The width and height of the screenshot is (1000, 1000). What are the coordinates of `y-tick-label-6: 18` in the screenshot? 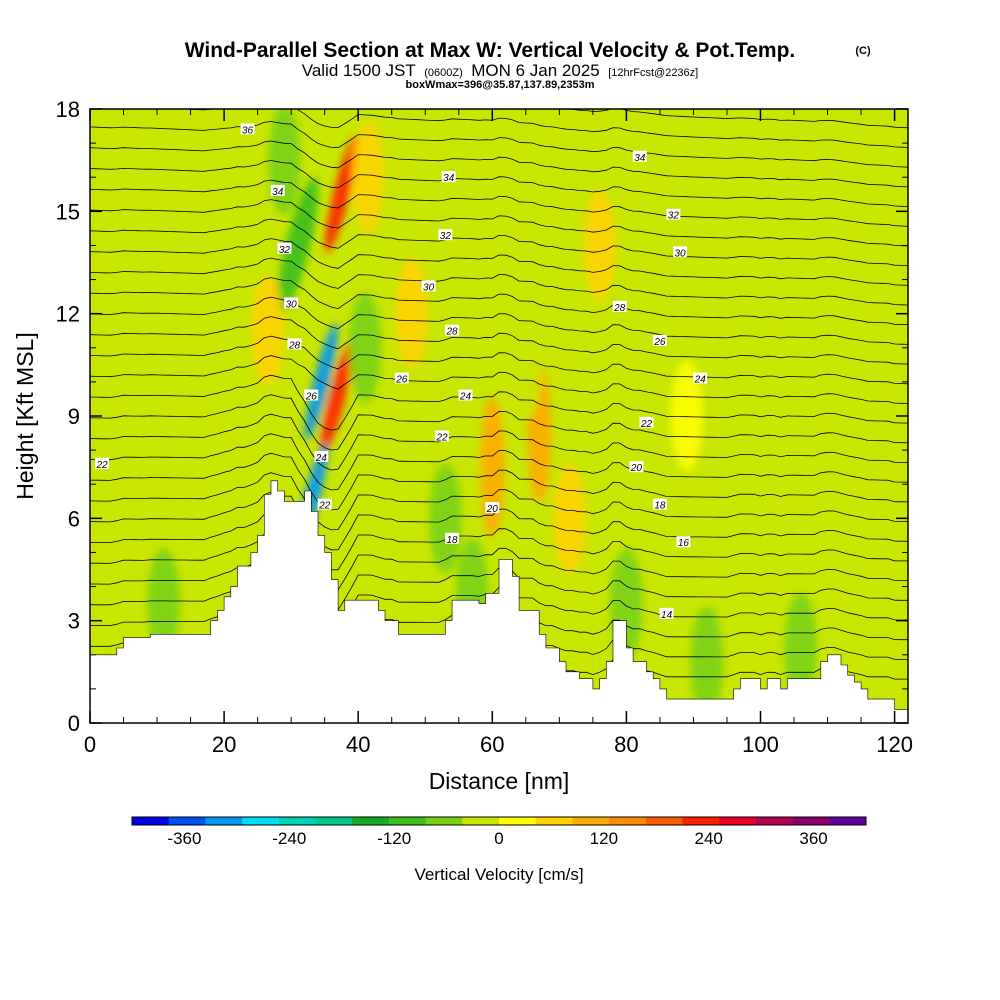 It's located at (68, 109).